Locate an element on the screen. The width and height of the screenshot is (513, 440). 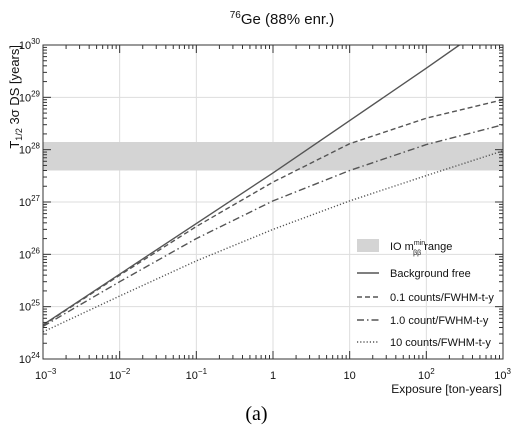
x-tick-label: 10³ is located at coordinates (502, 374).